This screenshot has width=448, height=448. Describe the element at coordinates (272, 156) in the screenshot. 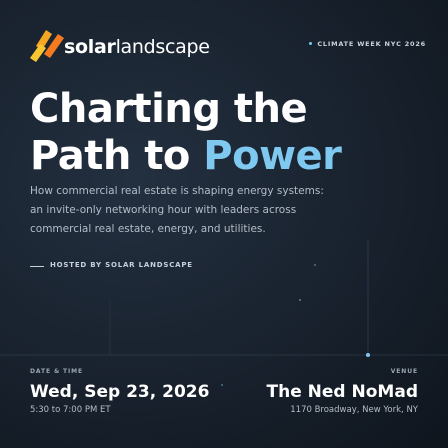

I see `title-highlight: Power` at that location.